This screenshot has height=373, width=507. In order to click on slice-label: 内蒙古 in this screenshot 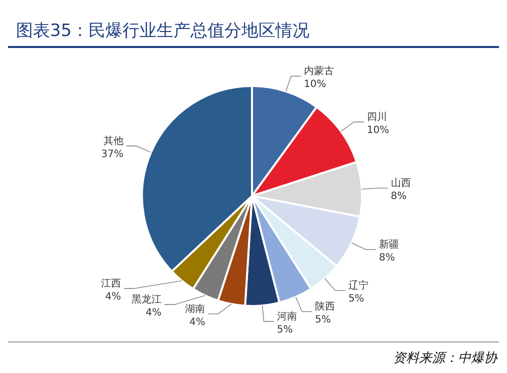, I will do `click(319, 71)`.